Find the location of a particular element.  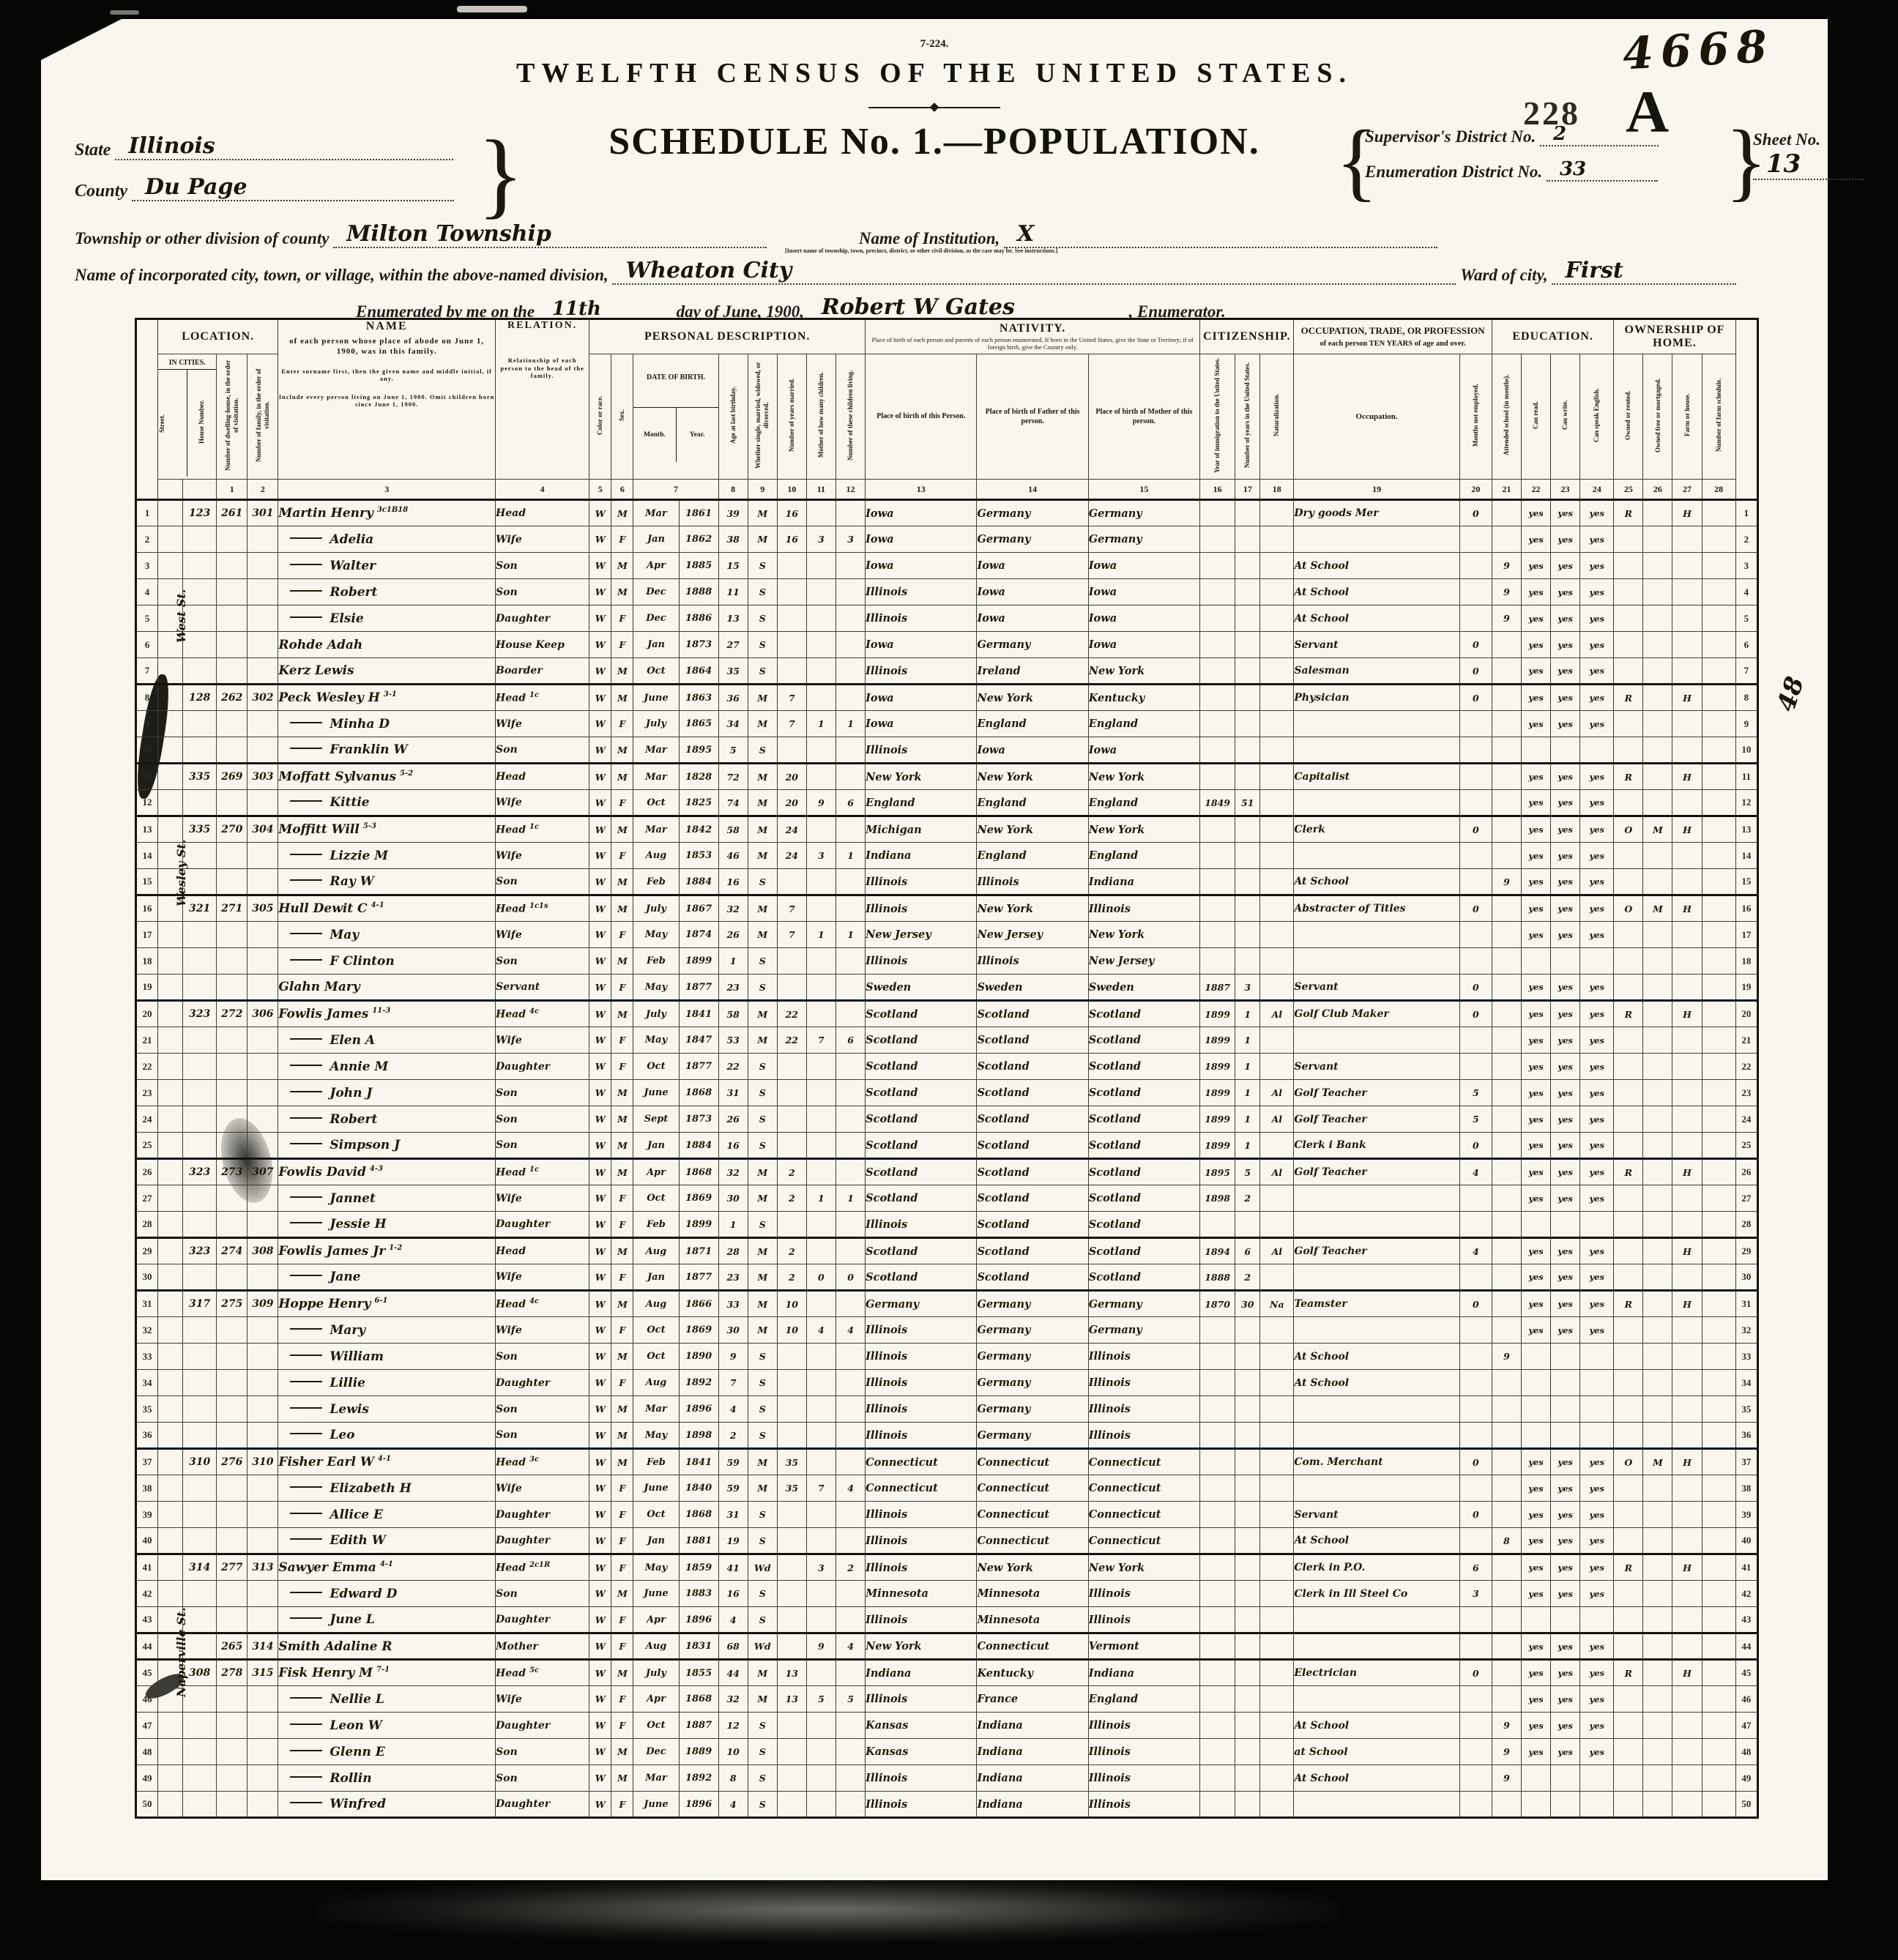

supervisor-label: Supervisor's District No. is located at coordinates (1450, 136).